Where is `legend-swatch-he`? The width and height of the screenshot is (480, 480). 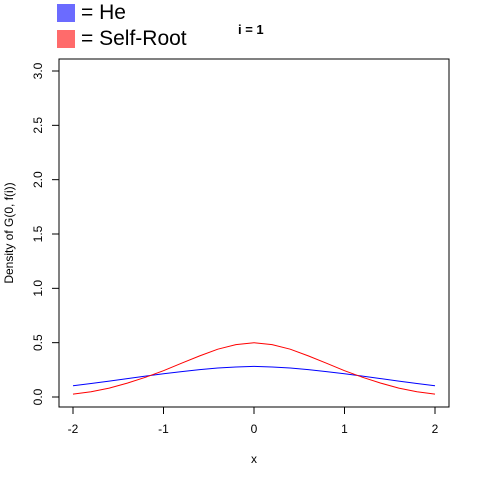
legend-swatch-he is located at coordinates (66, 13).